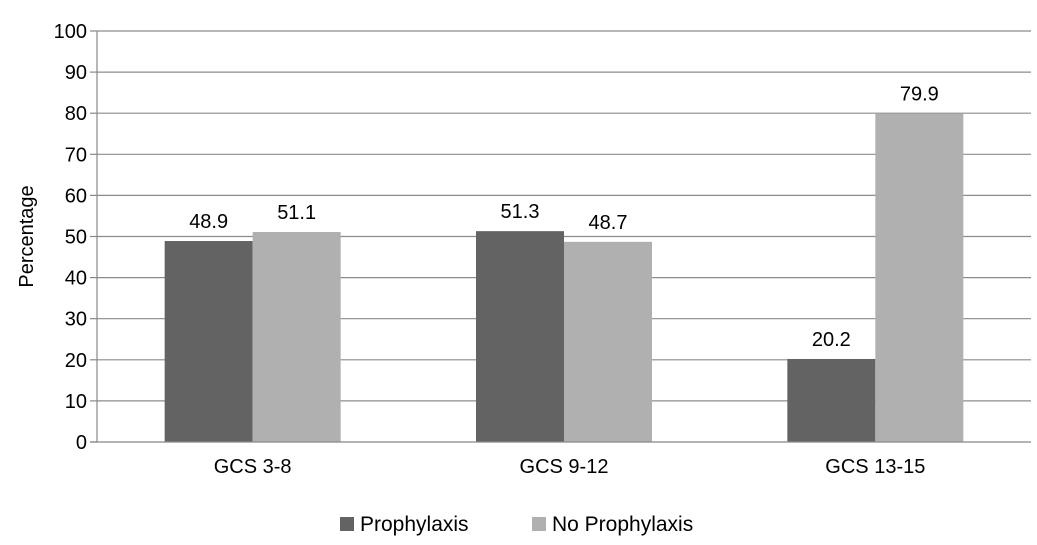 This screenshot has height=545, width=1037. I want to click on y-tick-label: 80, so click(76, 114).